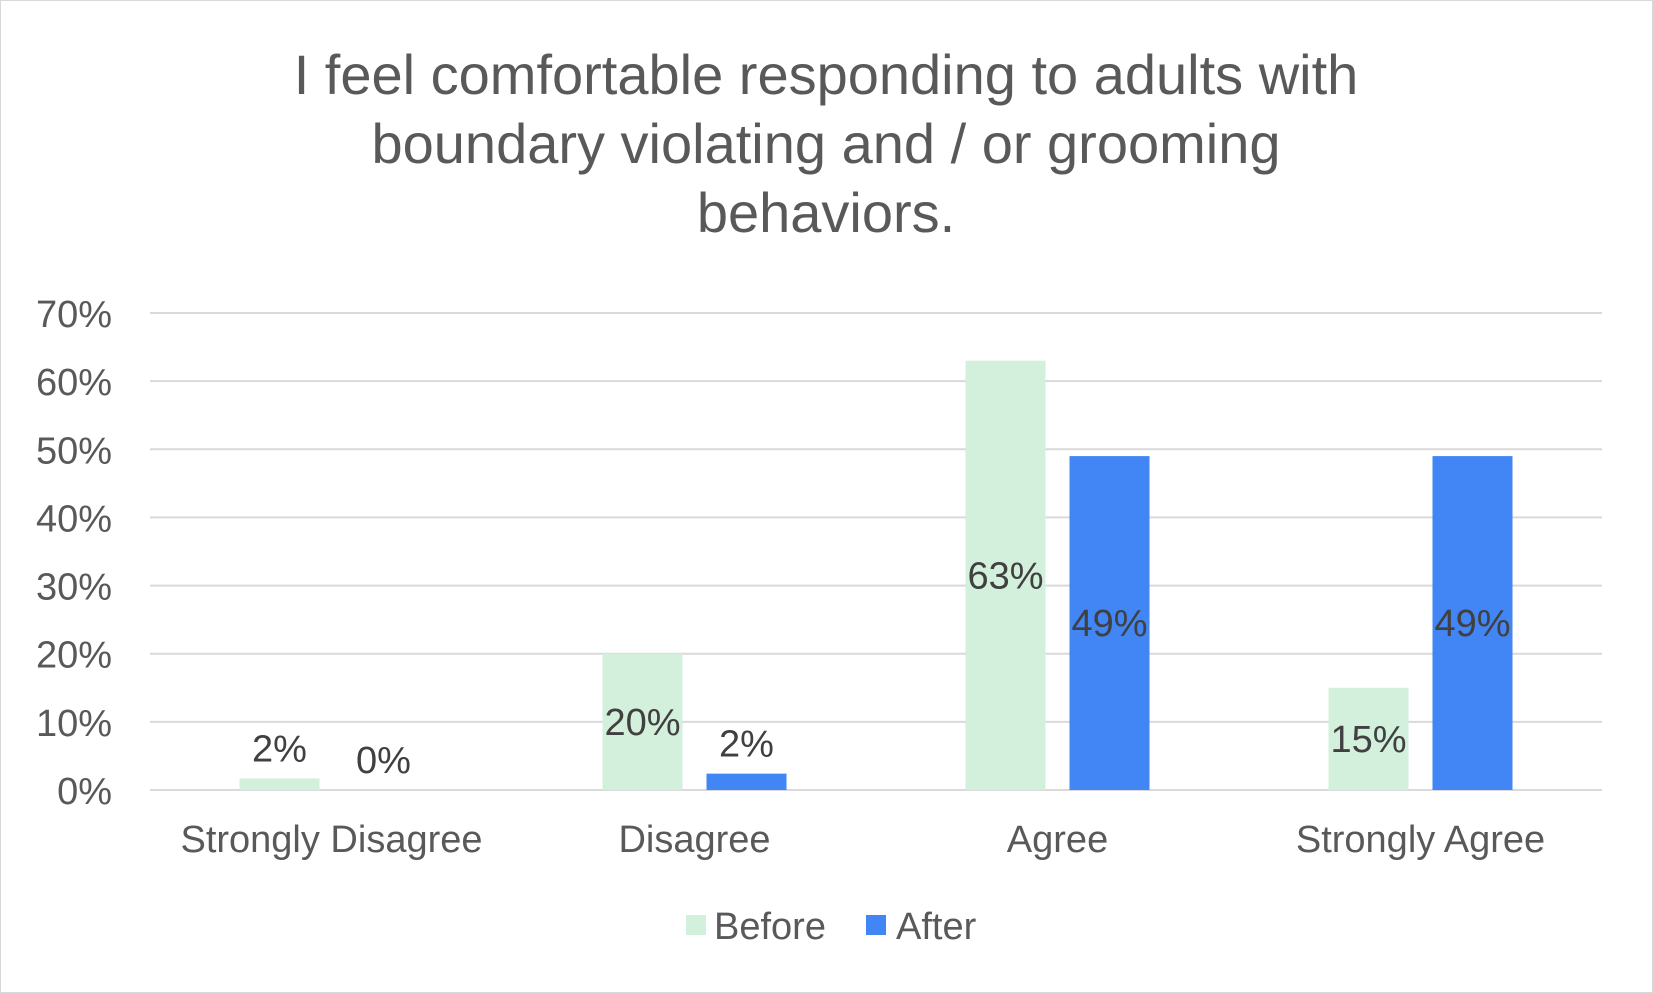 Image resolution: width=1653 pixels, height=993 pixels. I want to click on data-label: 15%, so click(1368, 740).